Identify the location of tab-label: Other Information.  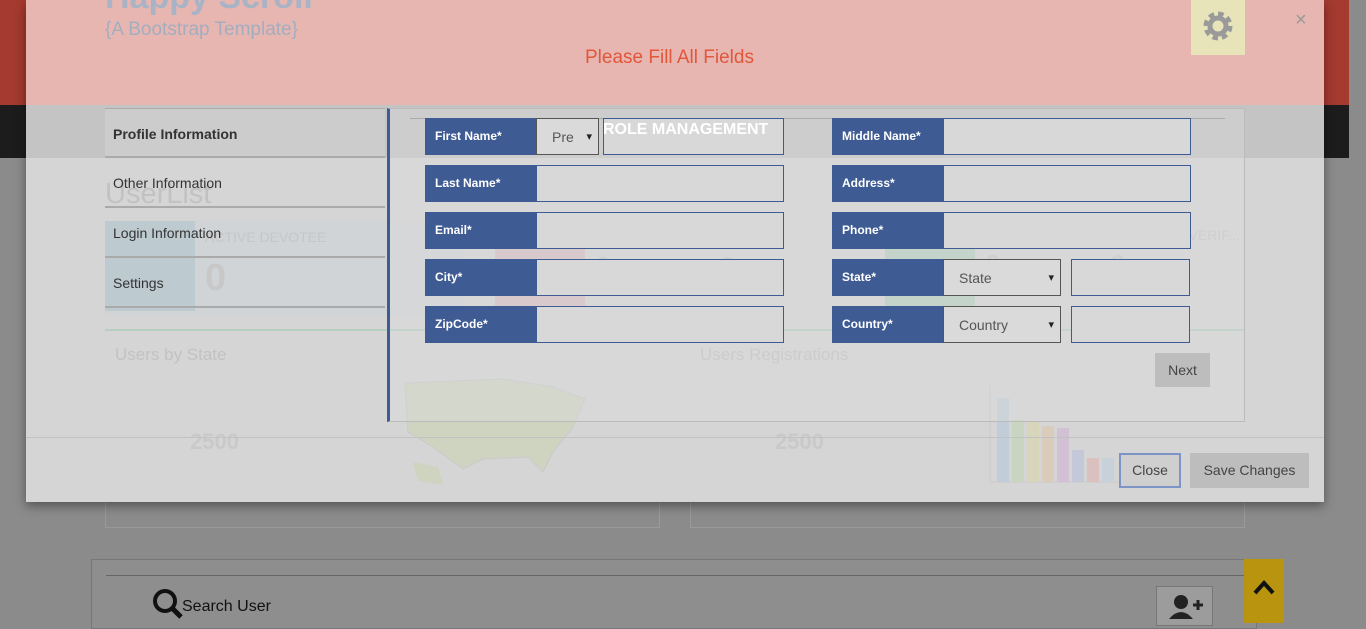
(167, 183).